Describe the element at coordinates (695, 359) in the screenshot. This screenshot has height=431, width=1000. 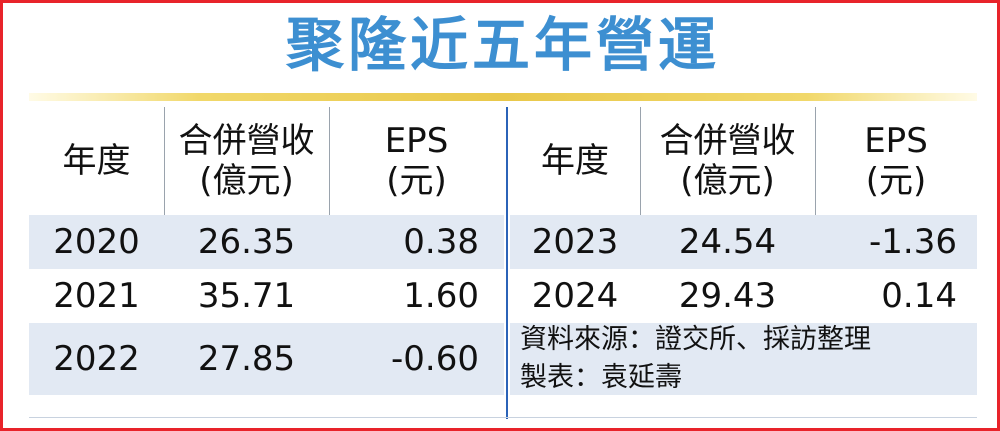
I see `source-note: 資料來源：證交所、採訪整理 製表：袁延壽` at that location.